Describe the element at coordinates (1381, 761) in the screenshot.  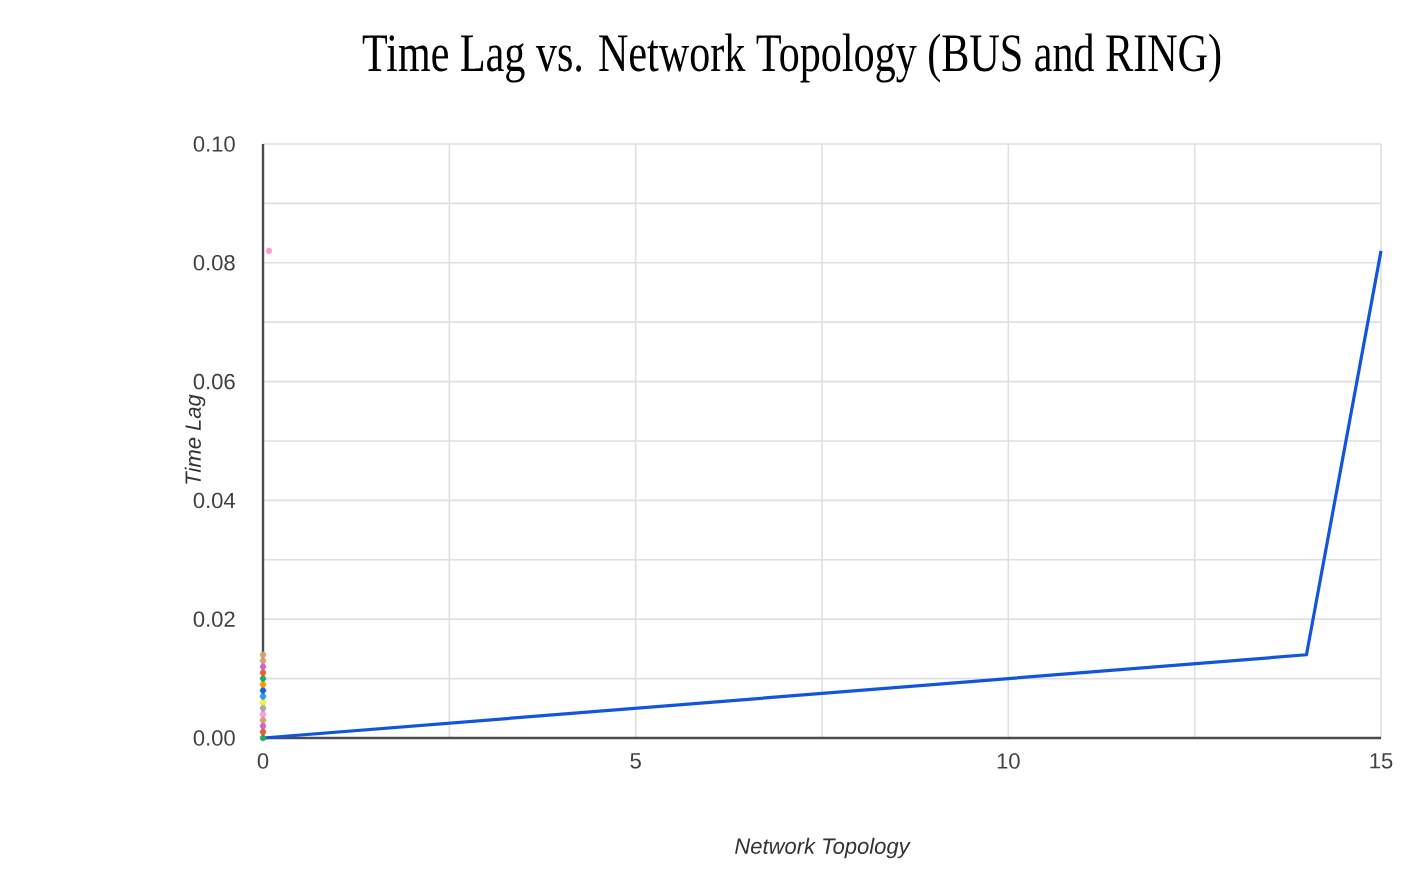
I see `x-tick-label: 15` at that location.